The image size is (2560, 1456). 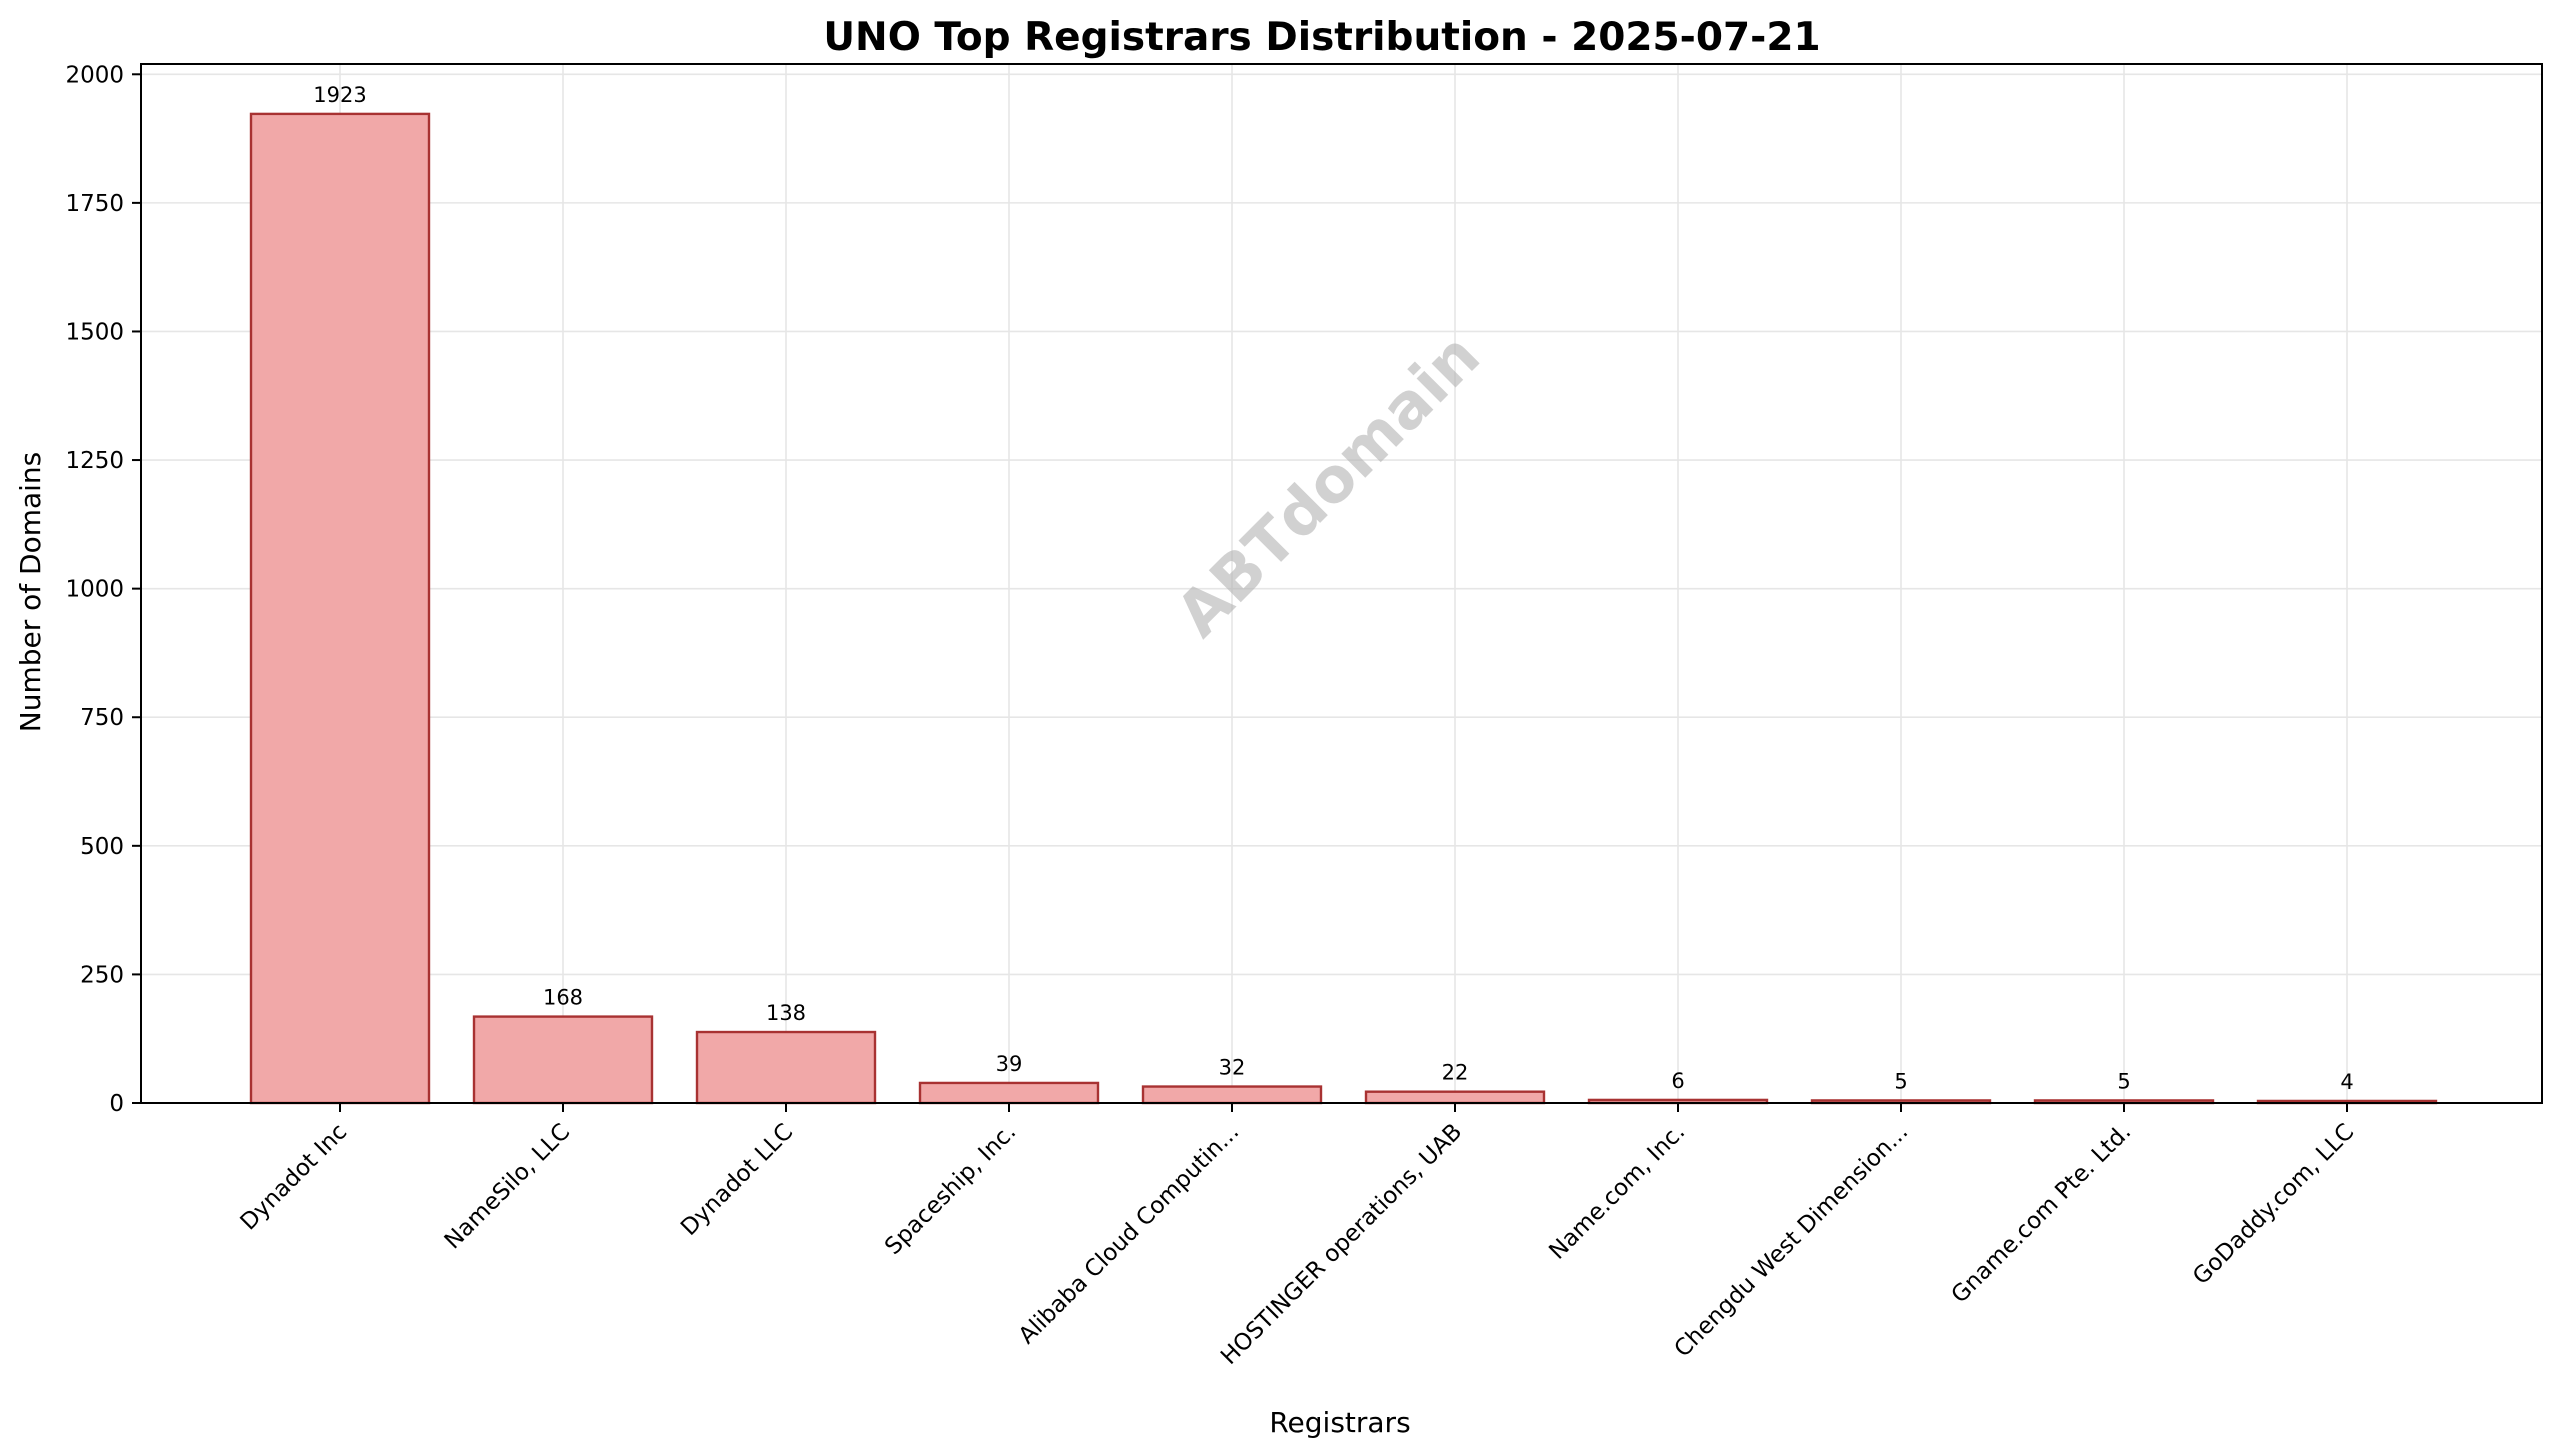 I want to click on watermark: ABTdomain, so click(x=1328, y=485).